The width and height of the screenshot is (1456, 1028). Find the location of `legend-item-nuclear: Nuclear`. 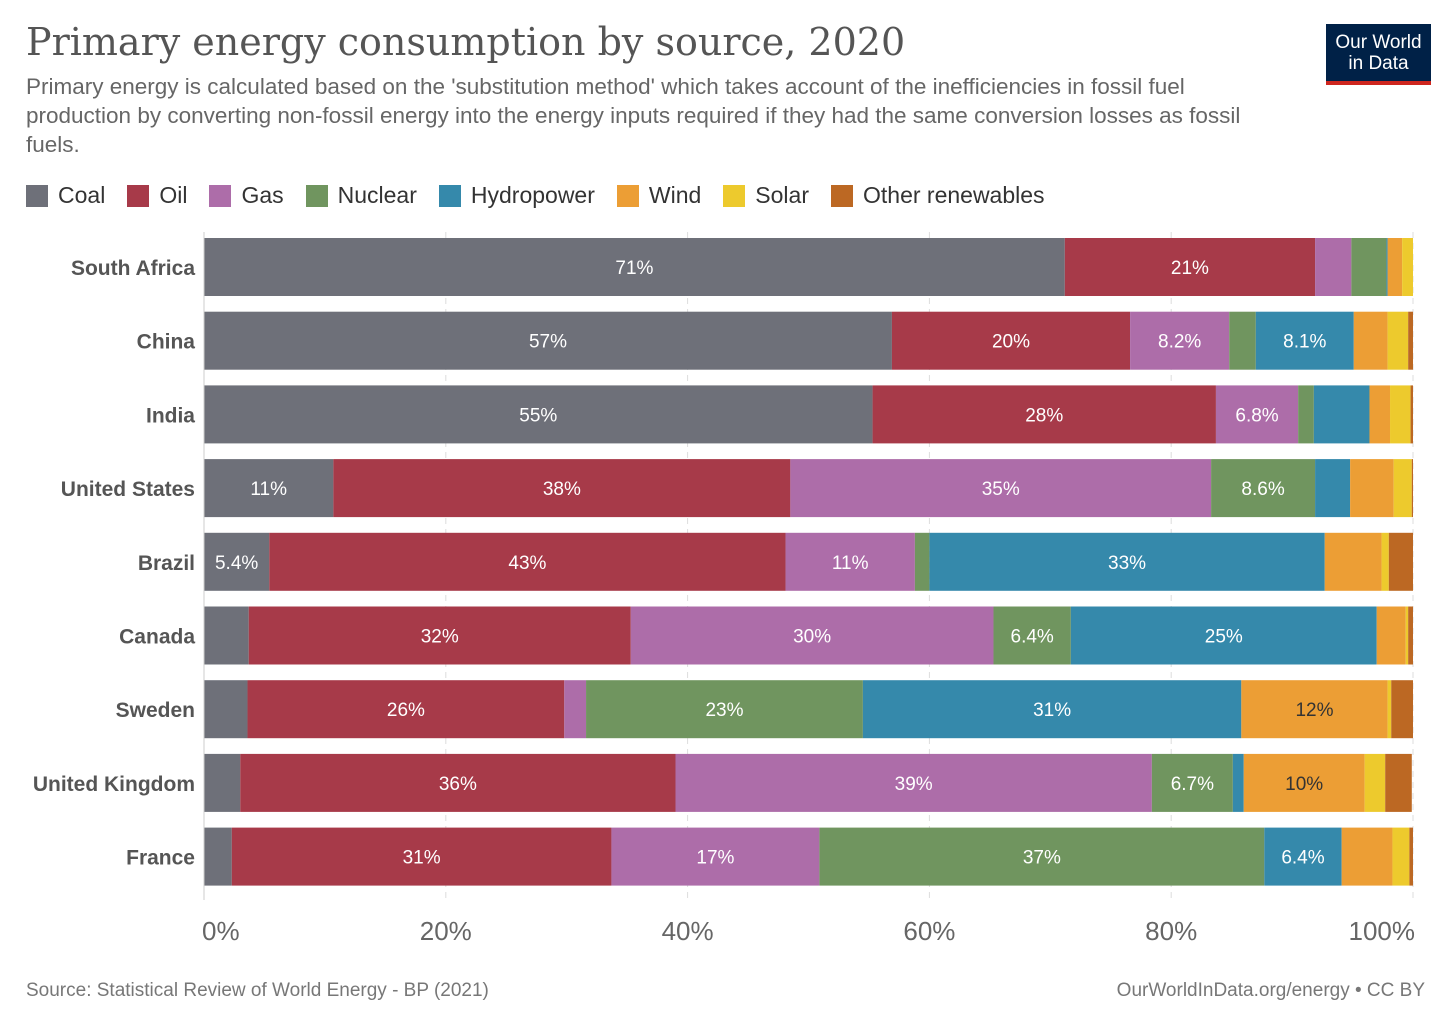

legend-item-nuclear: Nuclear is located at coordinates (361, 195).